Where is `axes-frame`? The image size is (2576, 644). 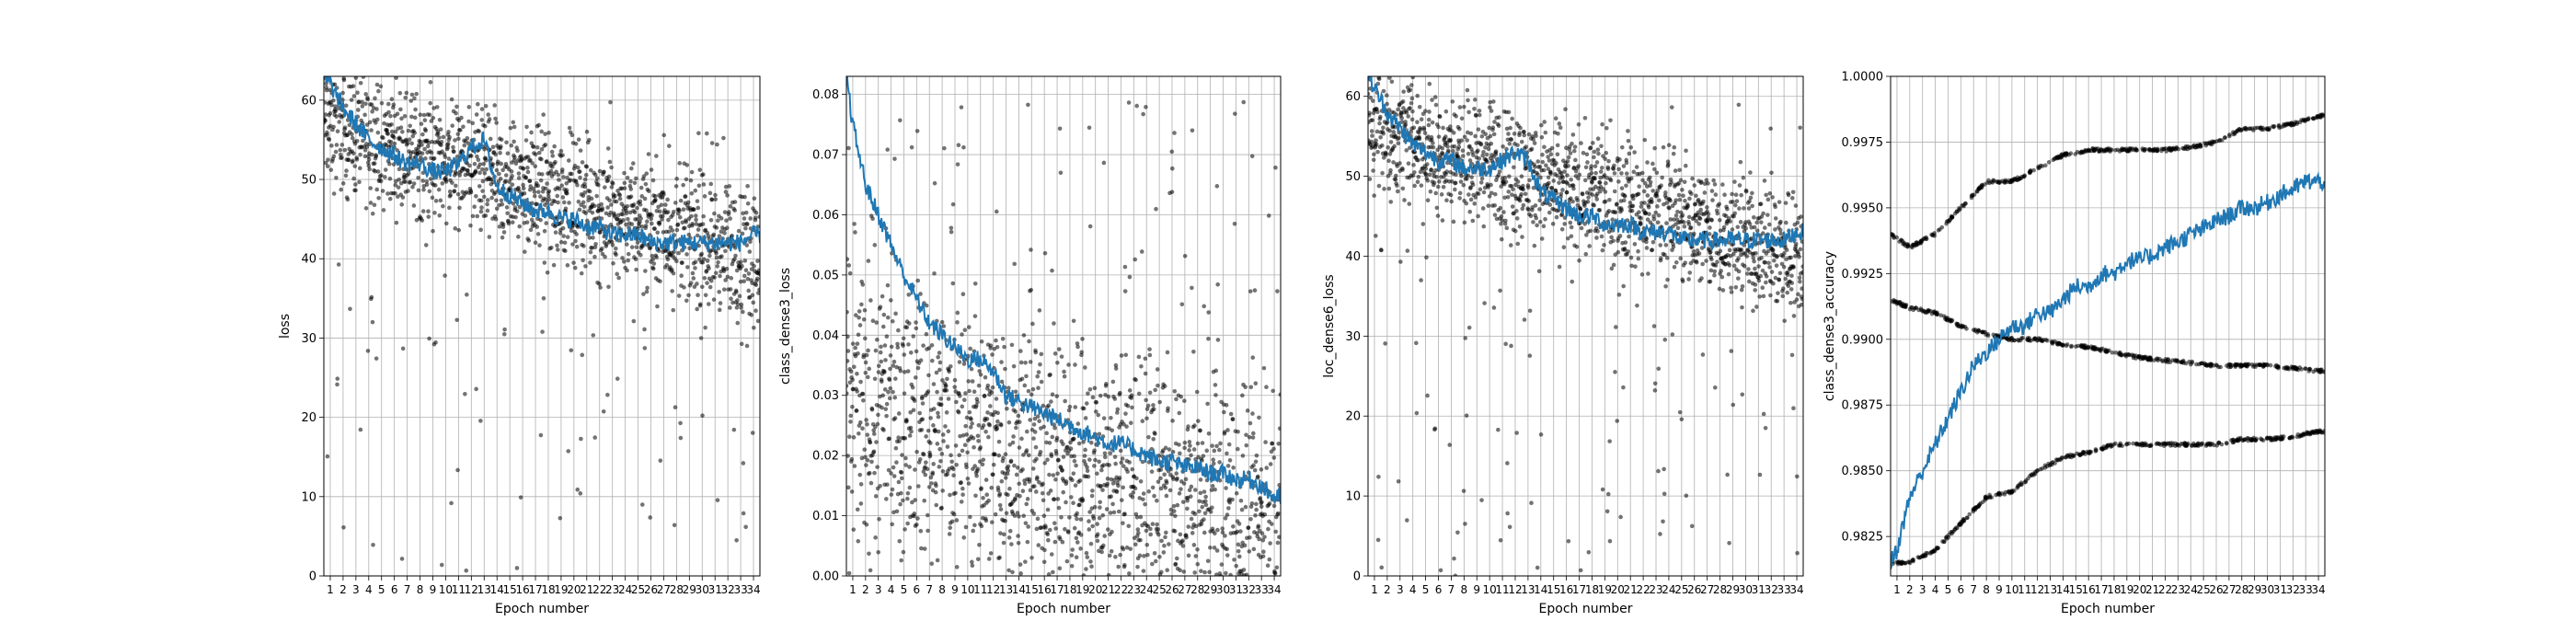 axes-frame is located at coordinates (1063, 326).